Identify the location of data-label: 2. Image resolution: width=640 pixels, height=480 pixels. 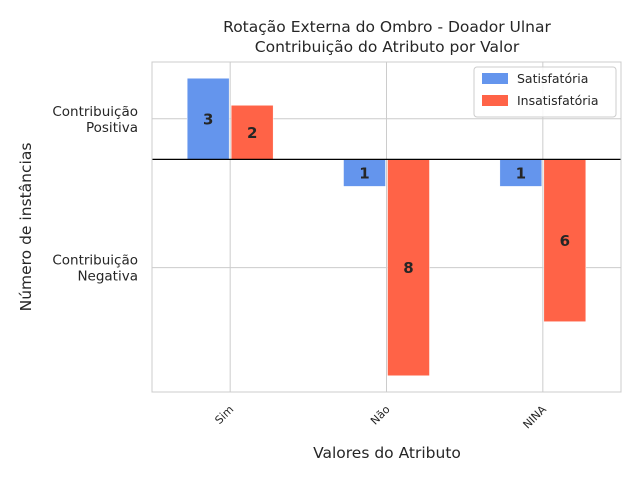
(252, 133).